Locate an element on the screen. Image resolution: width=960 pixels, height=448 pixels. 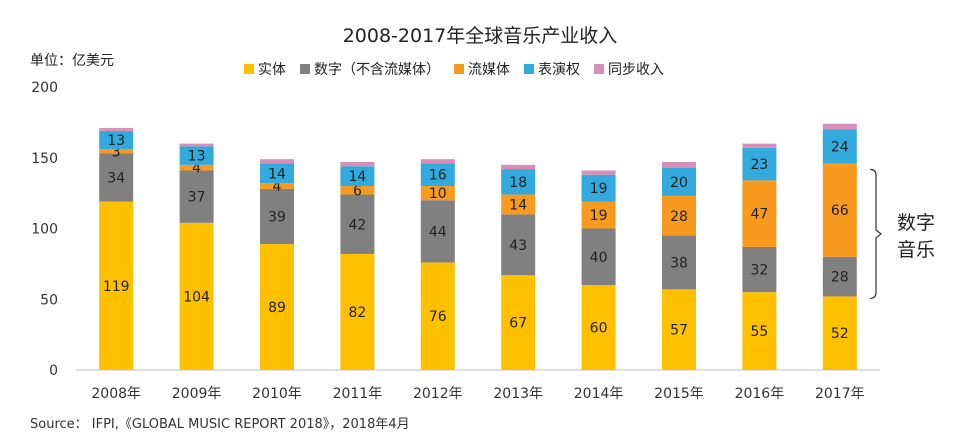
data-label: 47 is located at coordinates (759, 215).